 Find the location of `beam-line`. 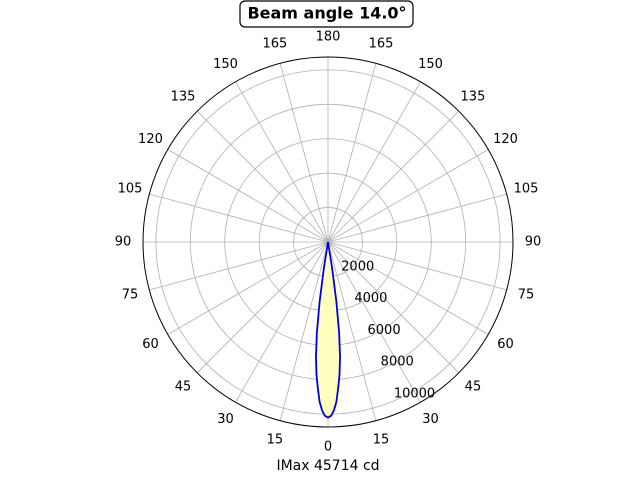

beam-line is located at coordinates (328, 330).